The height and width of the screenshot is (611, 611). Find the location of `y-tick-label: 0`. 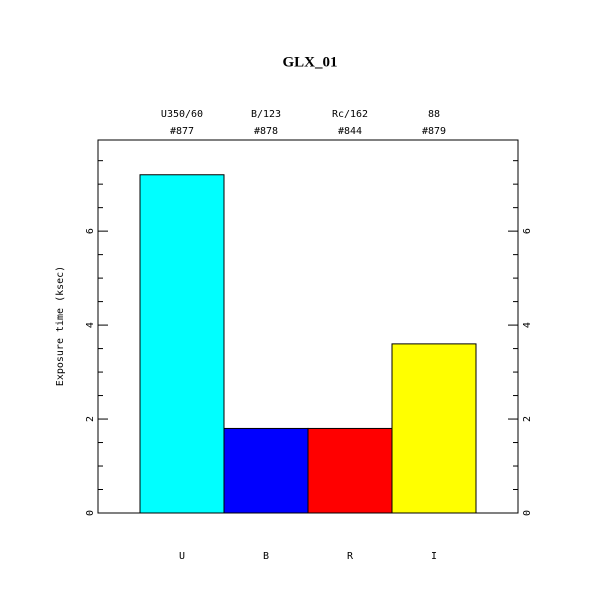

y-tick-label: 0 is located at coordinates (90, 513).